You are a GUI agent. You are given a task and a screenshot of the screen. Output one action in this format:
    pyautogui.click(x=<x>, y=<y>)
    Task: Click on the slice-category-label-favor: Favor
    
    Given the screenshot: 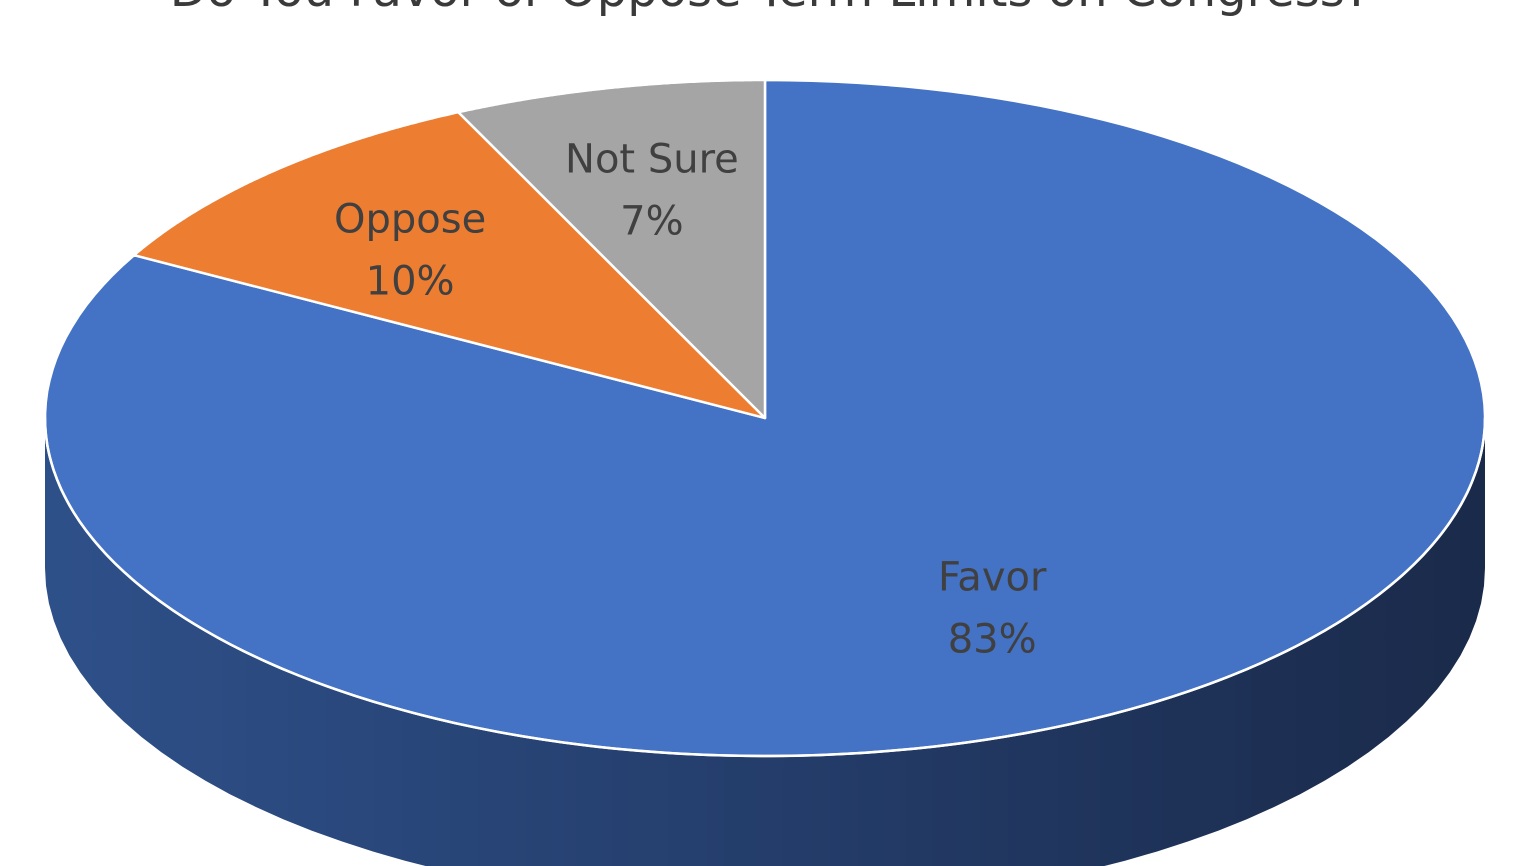 What is the action you would take?
    pyautogui.click(x=992, y=577)
    